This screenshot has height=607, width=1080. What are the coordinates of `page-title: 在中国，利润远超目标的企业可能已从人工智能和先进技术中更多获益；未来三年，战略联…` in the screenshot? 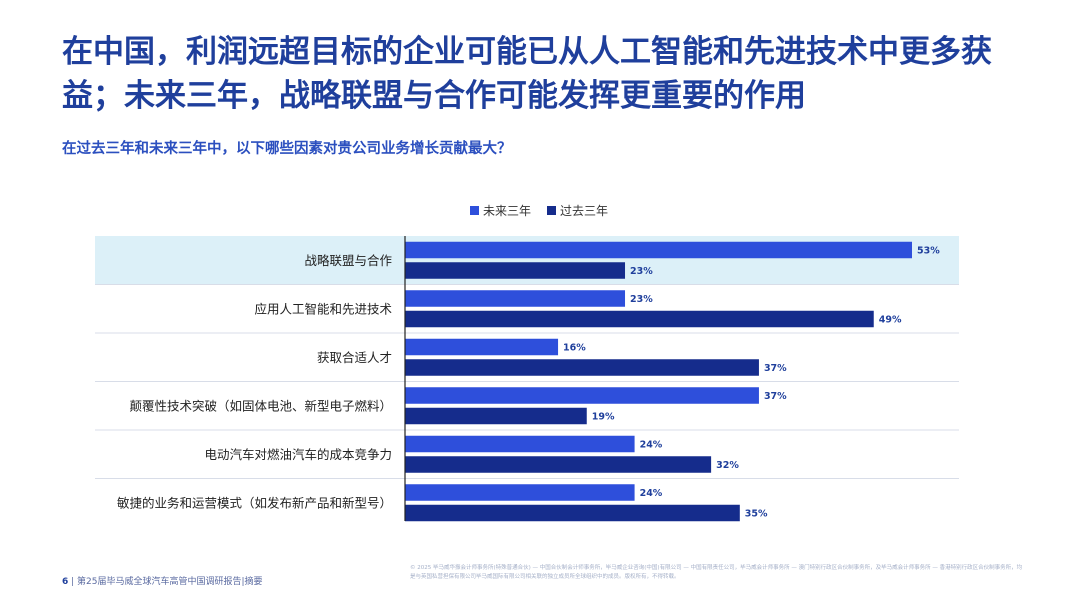 It's located at (527, 74).